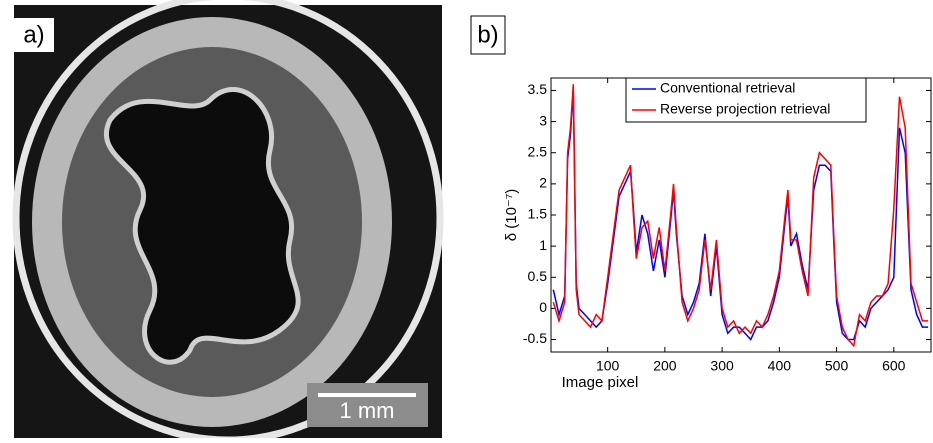 This screenshot has height=443, width=933. I want to click on y-tick-label: -0.5, so click(535, 338).